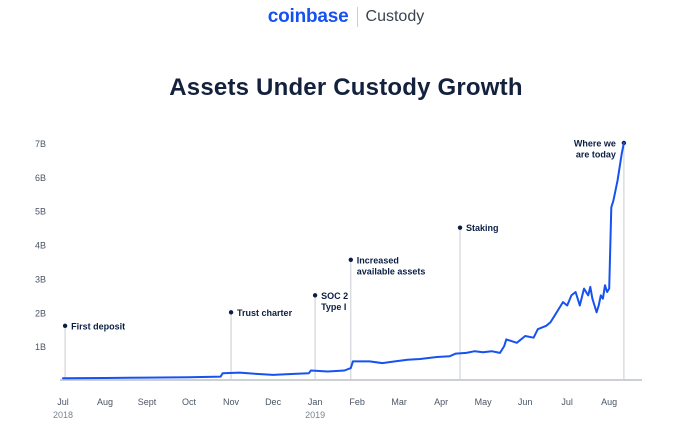  What do you see at coordinates (40, 144) in the screenshot?
I see `y-tick-label: 7B` at bounding box center [40, 144].